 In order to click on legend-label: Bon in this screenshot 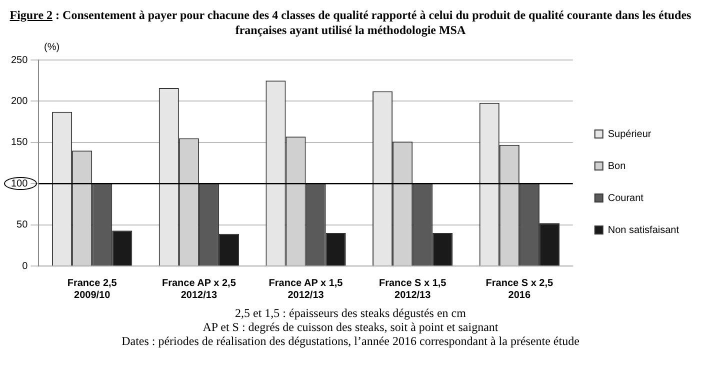, I will do `click(617, 166)`.